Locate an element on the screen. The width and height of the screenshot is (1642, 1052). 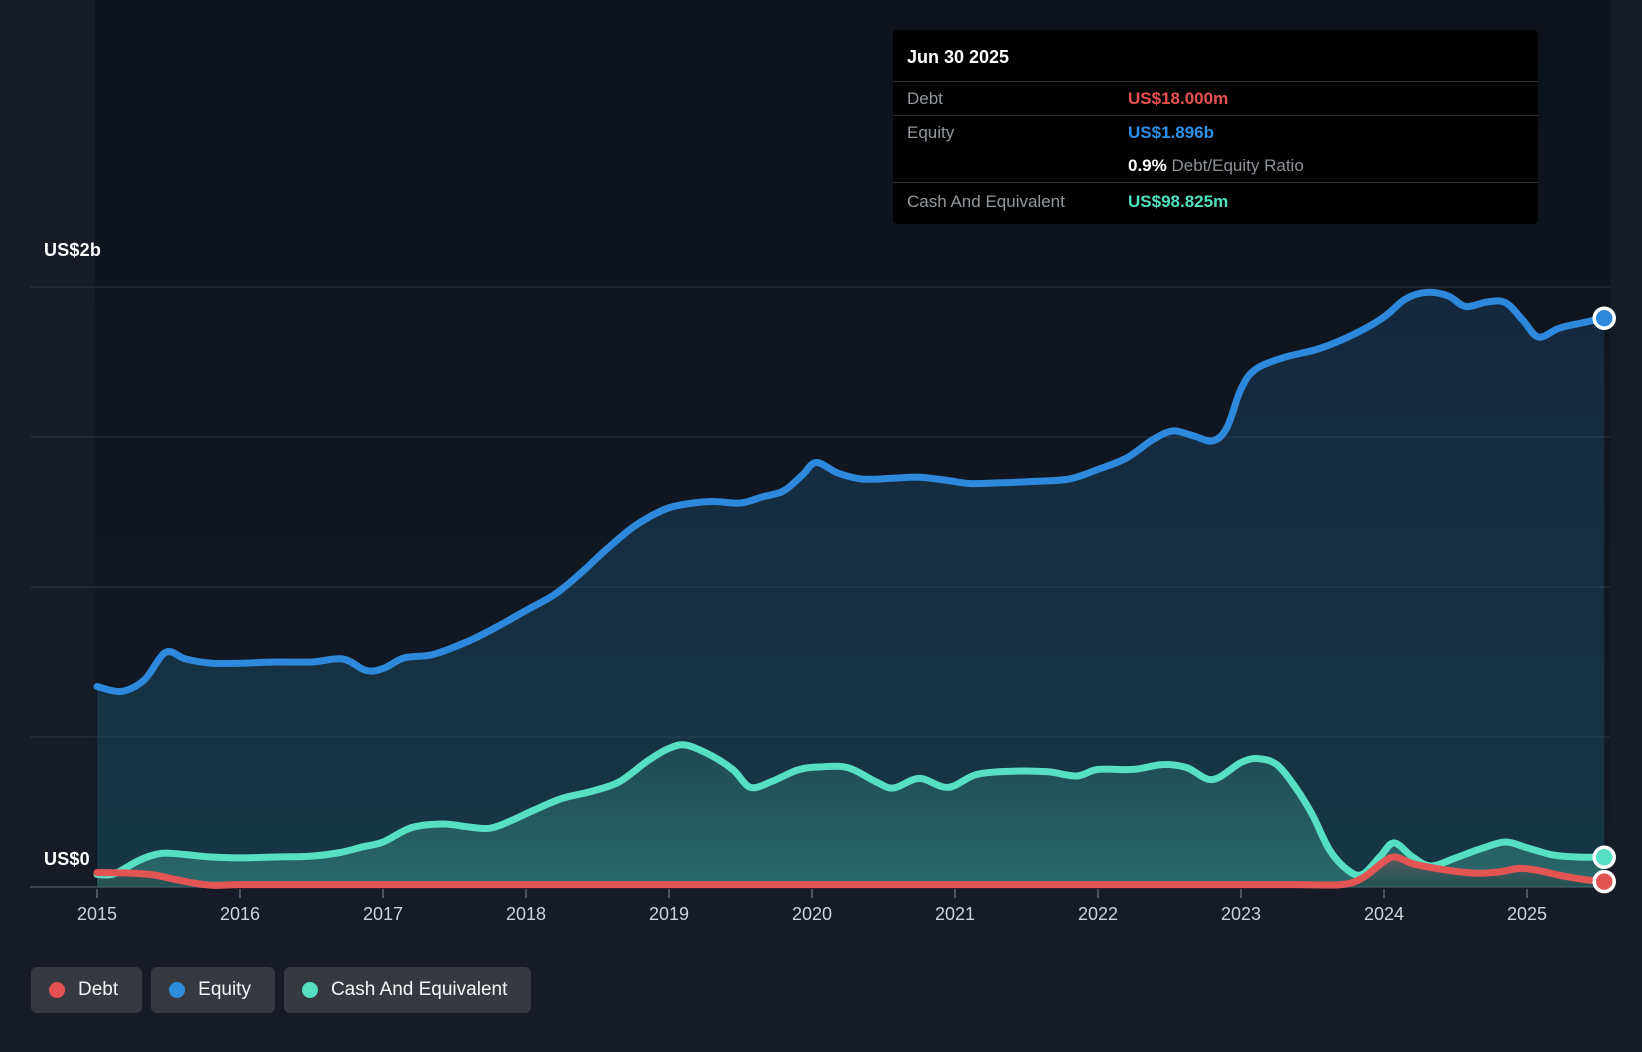
tooltip-ratio: 0.9% Debt/Equity Ratio is located at coordinates (1216, 165).